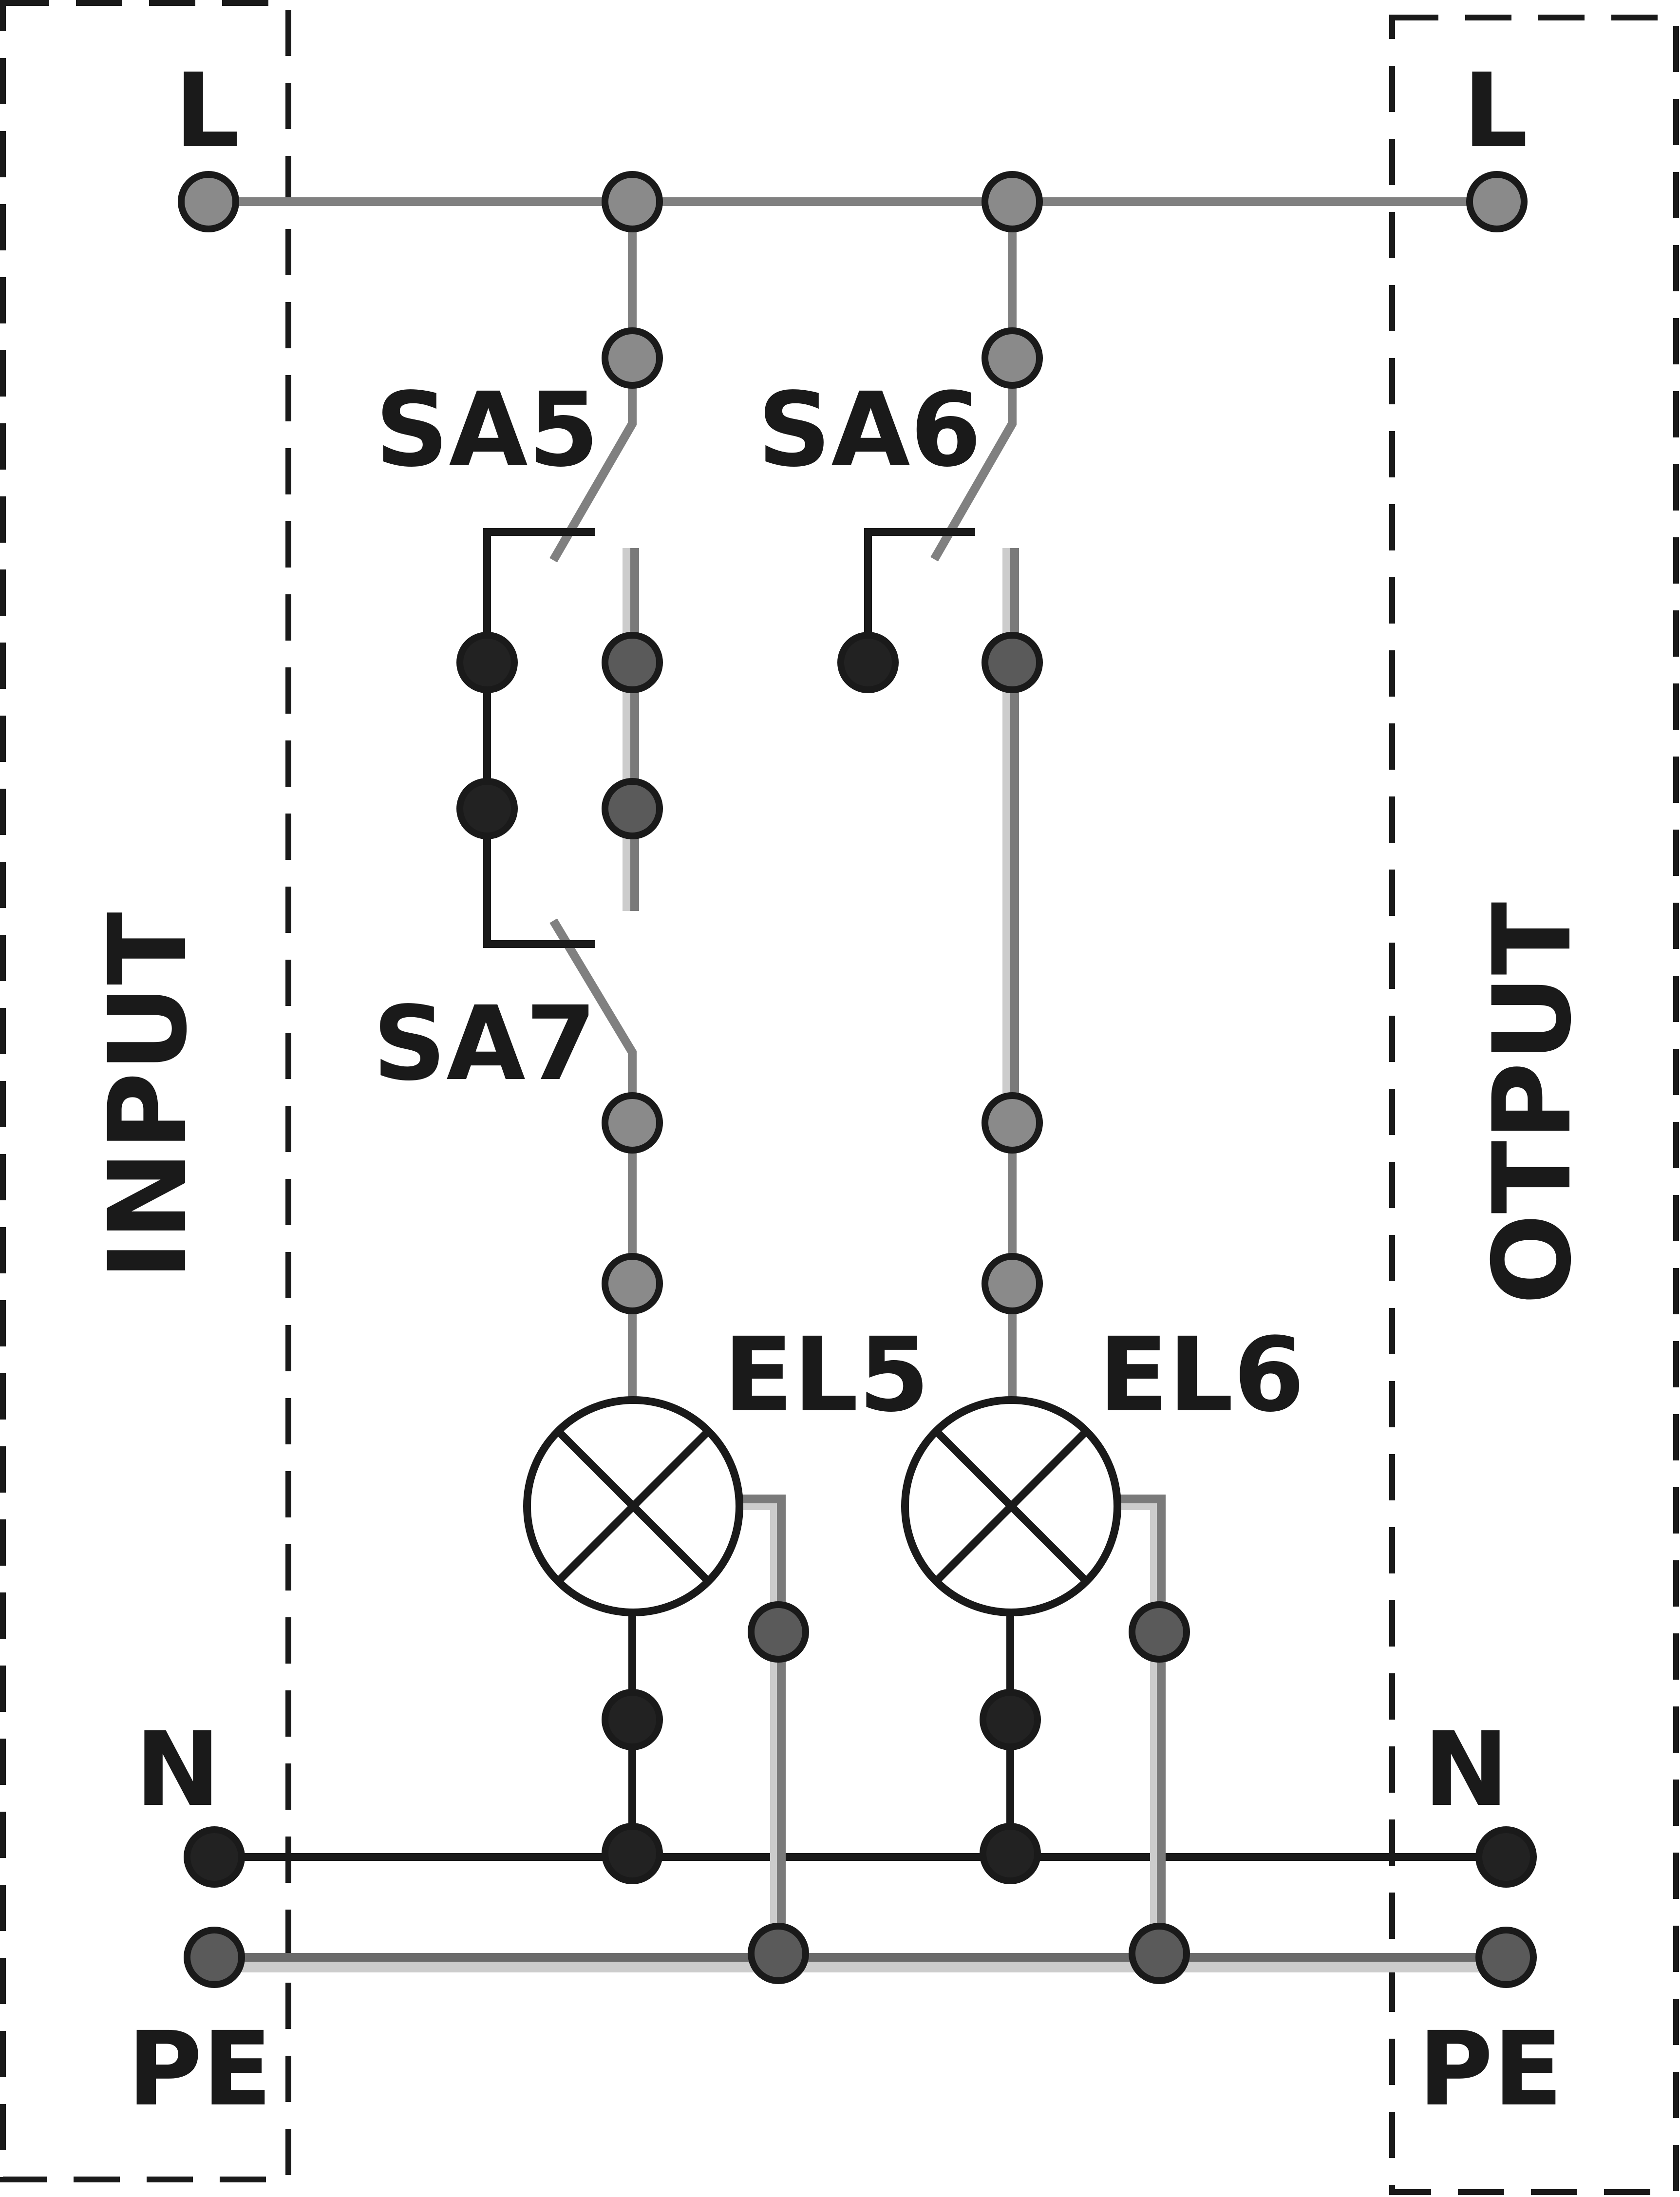 The image size is (1680, 2197). I want to click on lamp-el6-cross-b, so click(1011, 1506).